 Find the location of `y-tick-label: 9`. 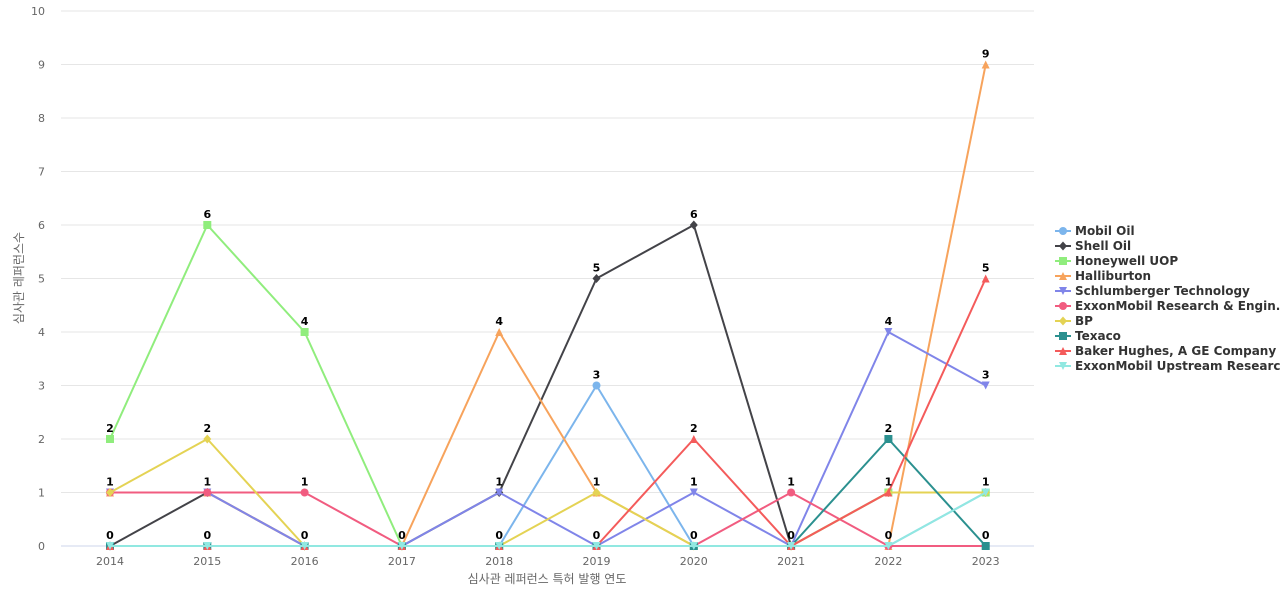

y-tick-label: 9 is located at coordinates (41, 65).